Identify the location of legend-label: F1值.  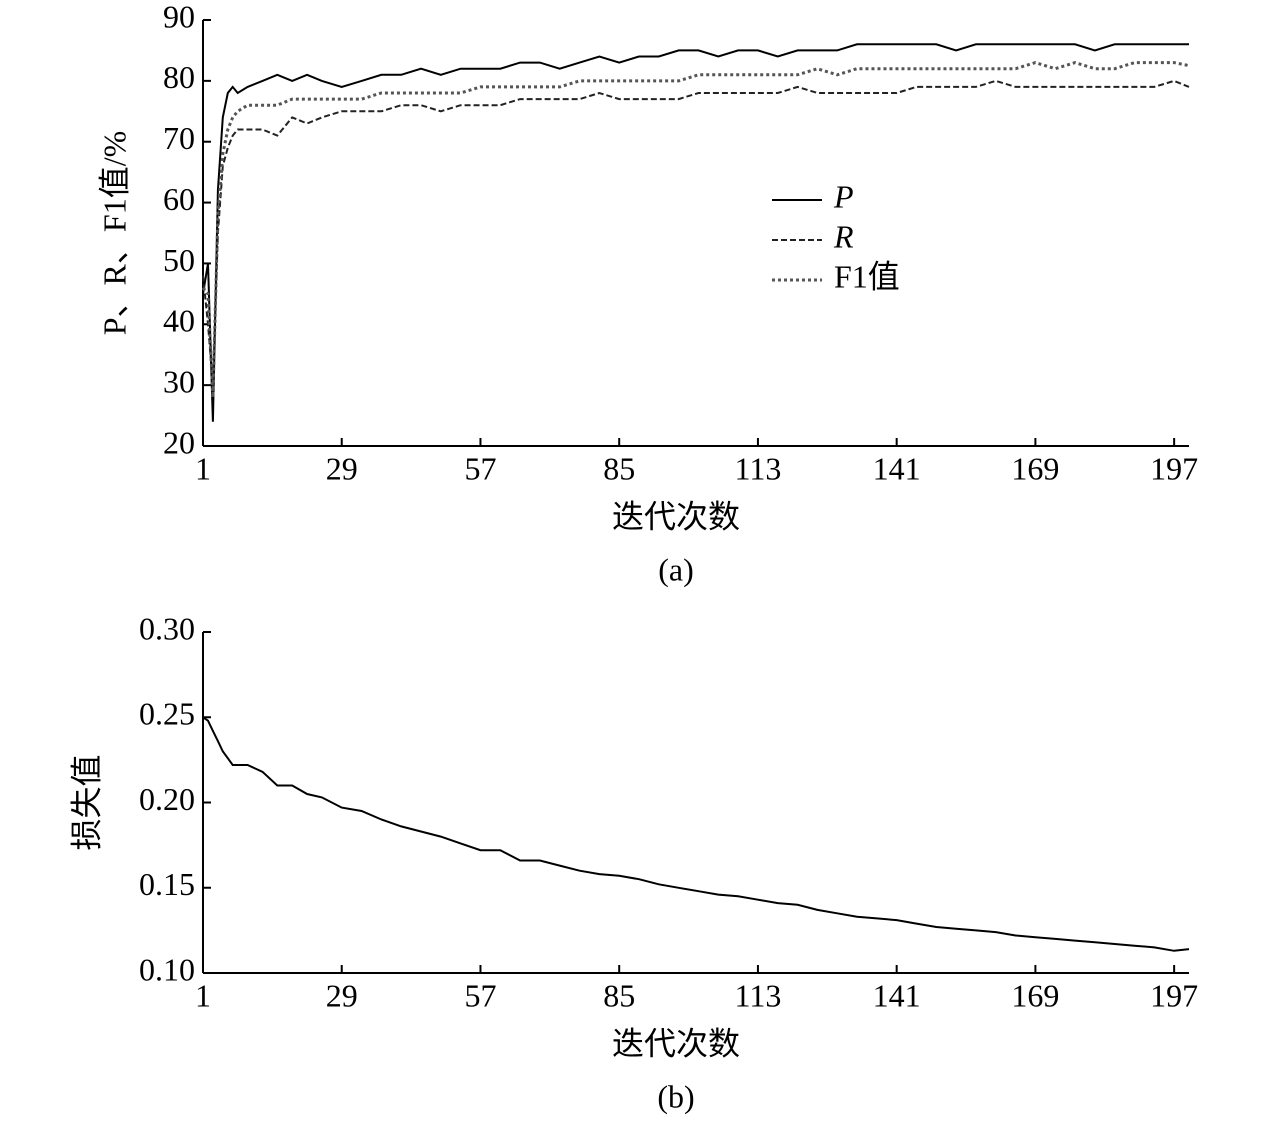
(867, 276).